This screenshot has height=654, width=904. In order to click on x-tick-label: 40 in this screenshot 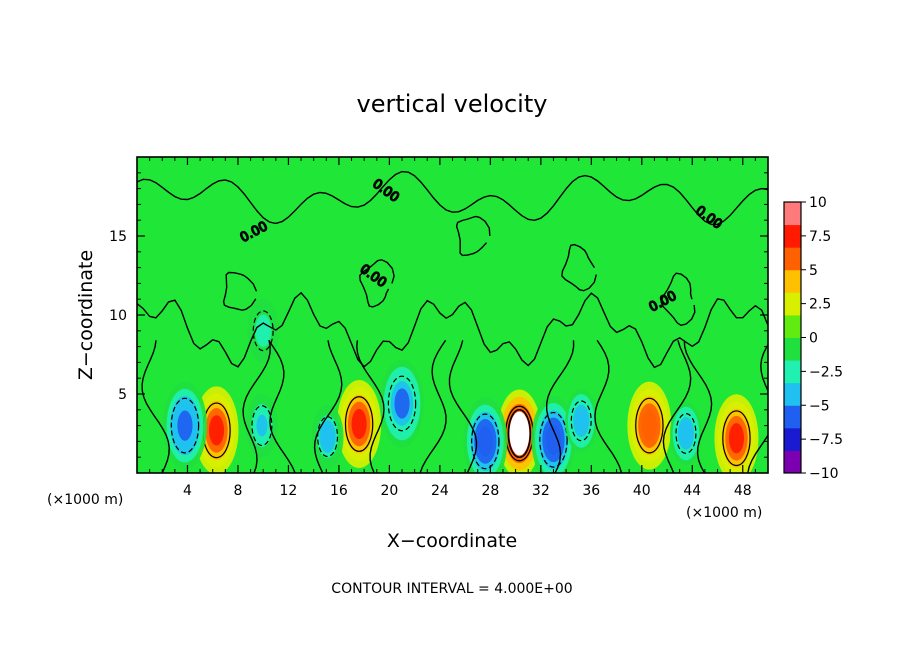, I will do `click(642, 491)`.